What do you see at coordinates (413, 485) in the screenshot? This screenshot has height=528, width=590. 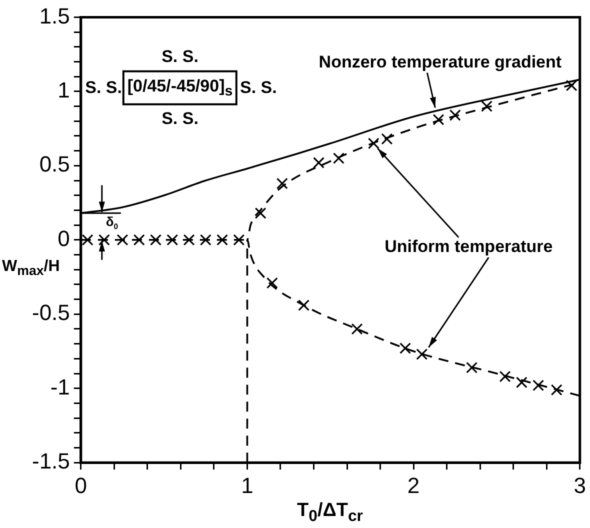 I see `x-tick-label: 2` at bounding box center [413, 485].